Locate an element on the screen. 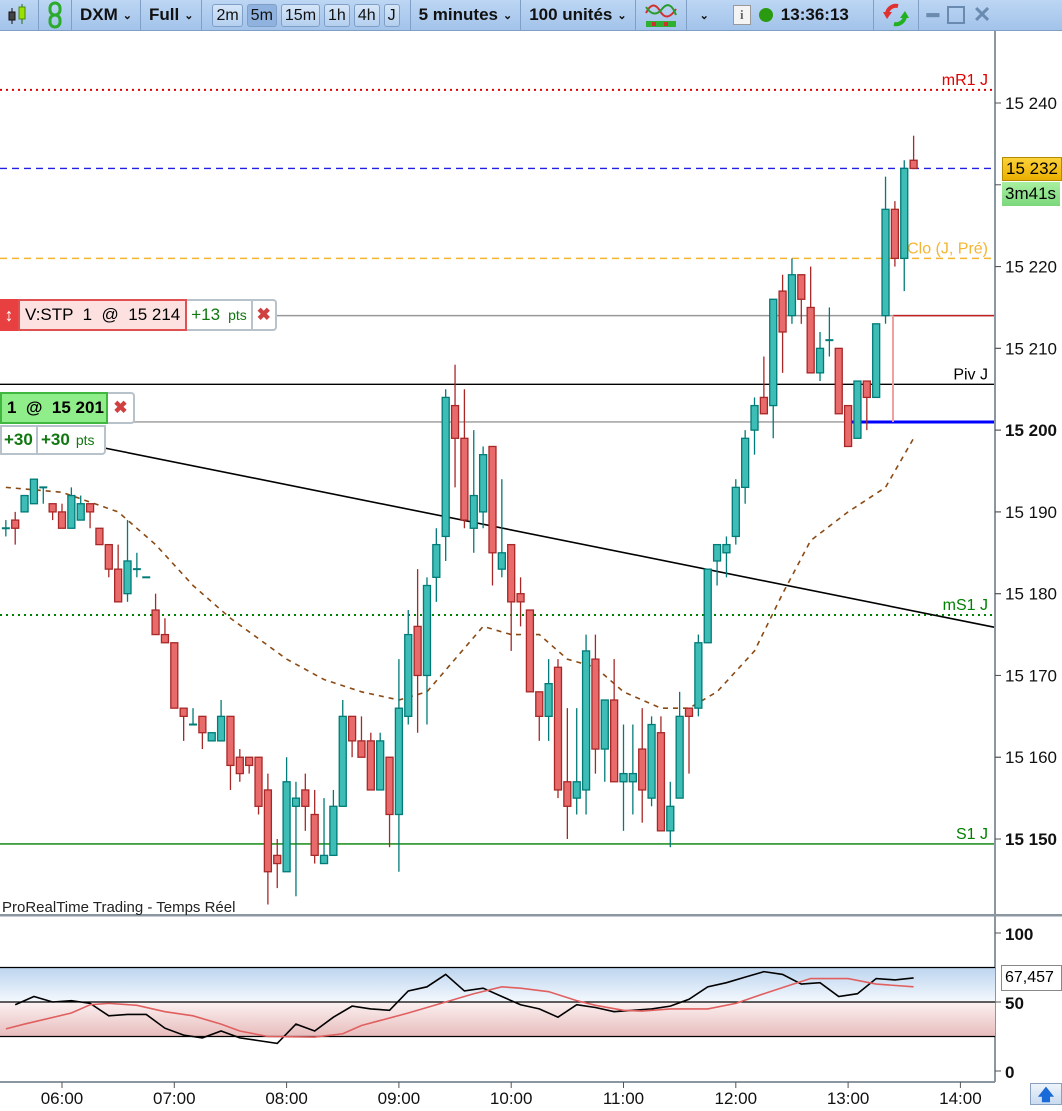 The width and height of the screenshot is (1062, 1111). timeframe-button-1h: 1h is located at coordinates (337, 15).